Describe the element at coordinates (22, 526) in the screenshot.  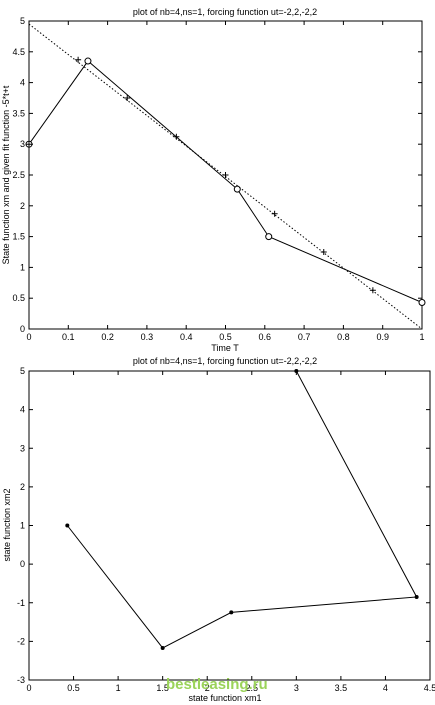
I see `chart-bottom-y-tick-label: 1` at that location.